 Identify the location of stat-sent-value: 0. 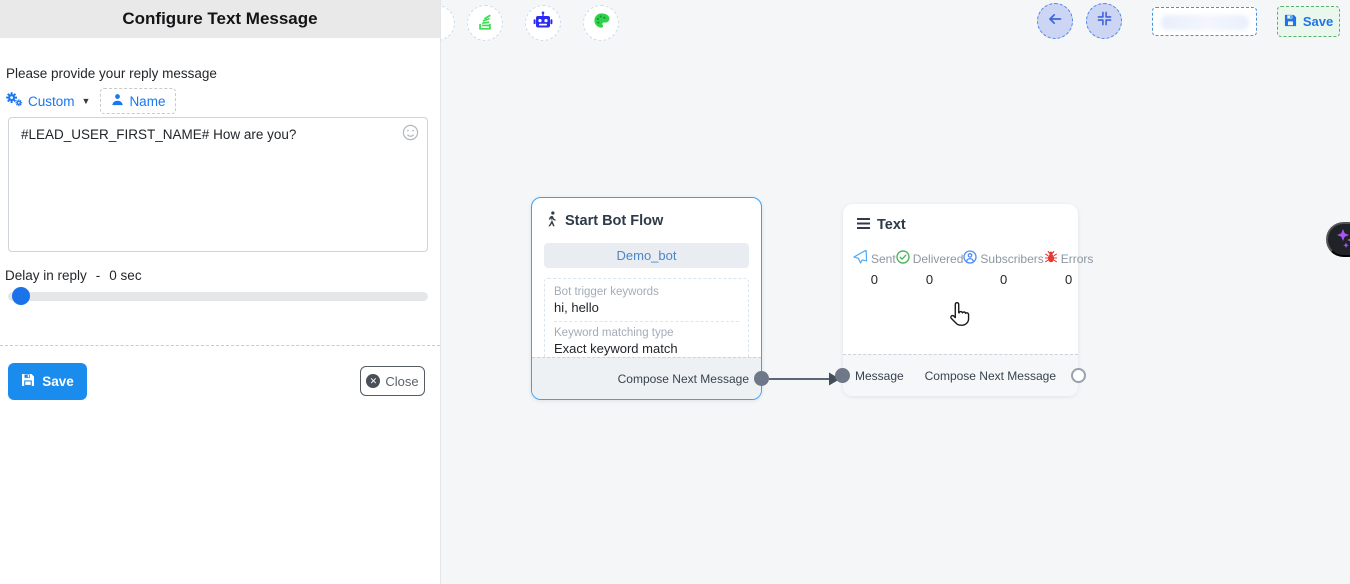
(874, 279).